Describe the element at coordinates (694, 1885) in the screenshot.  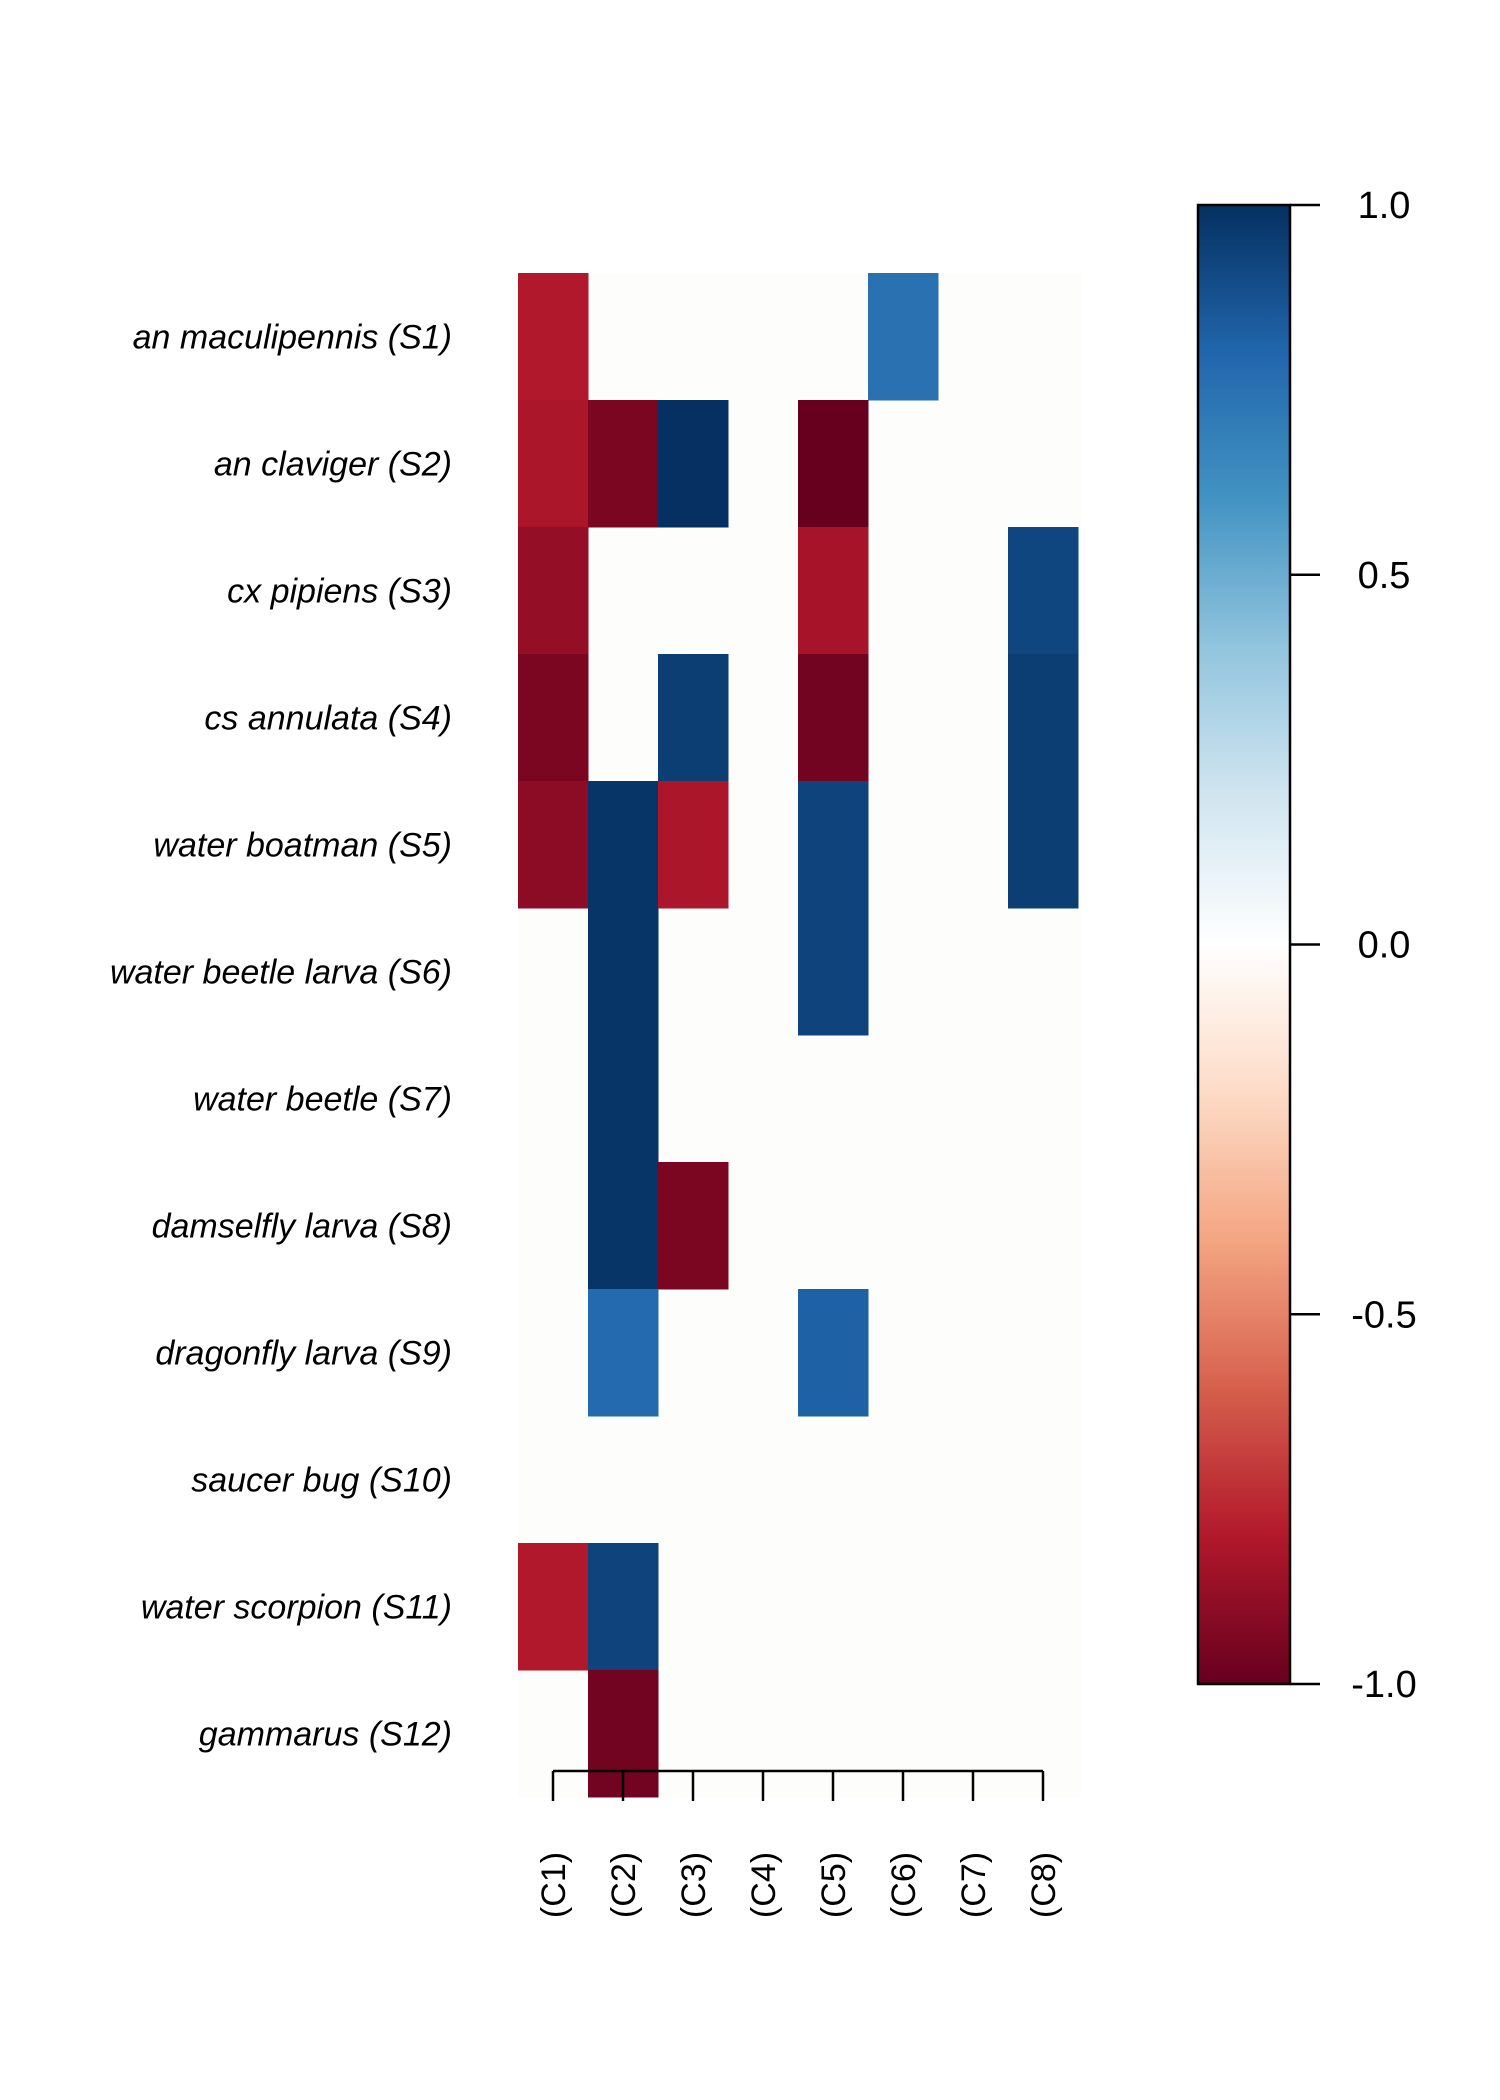
I see `column-label: (C3)` at that location.